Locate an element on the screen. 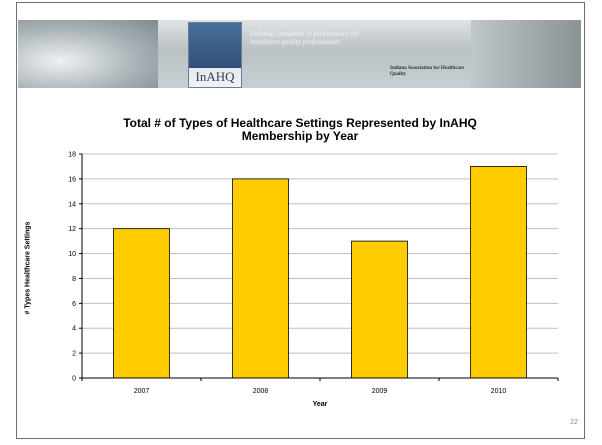  x-tick-label: 2008 is located at coordinates (261, 391).